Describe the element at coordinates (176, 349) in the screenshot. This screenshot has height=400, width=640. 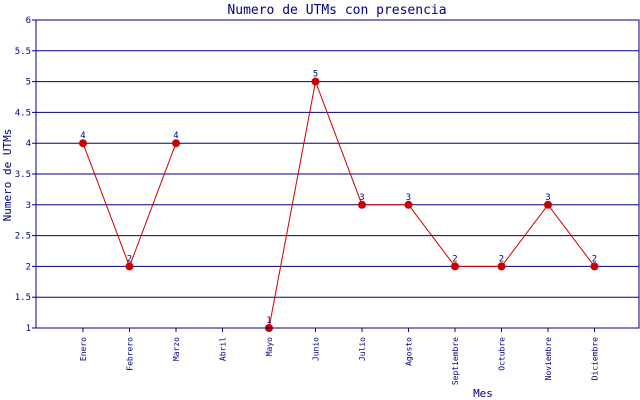
I see `x-tick-label: Marzo` at that location.